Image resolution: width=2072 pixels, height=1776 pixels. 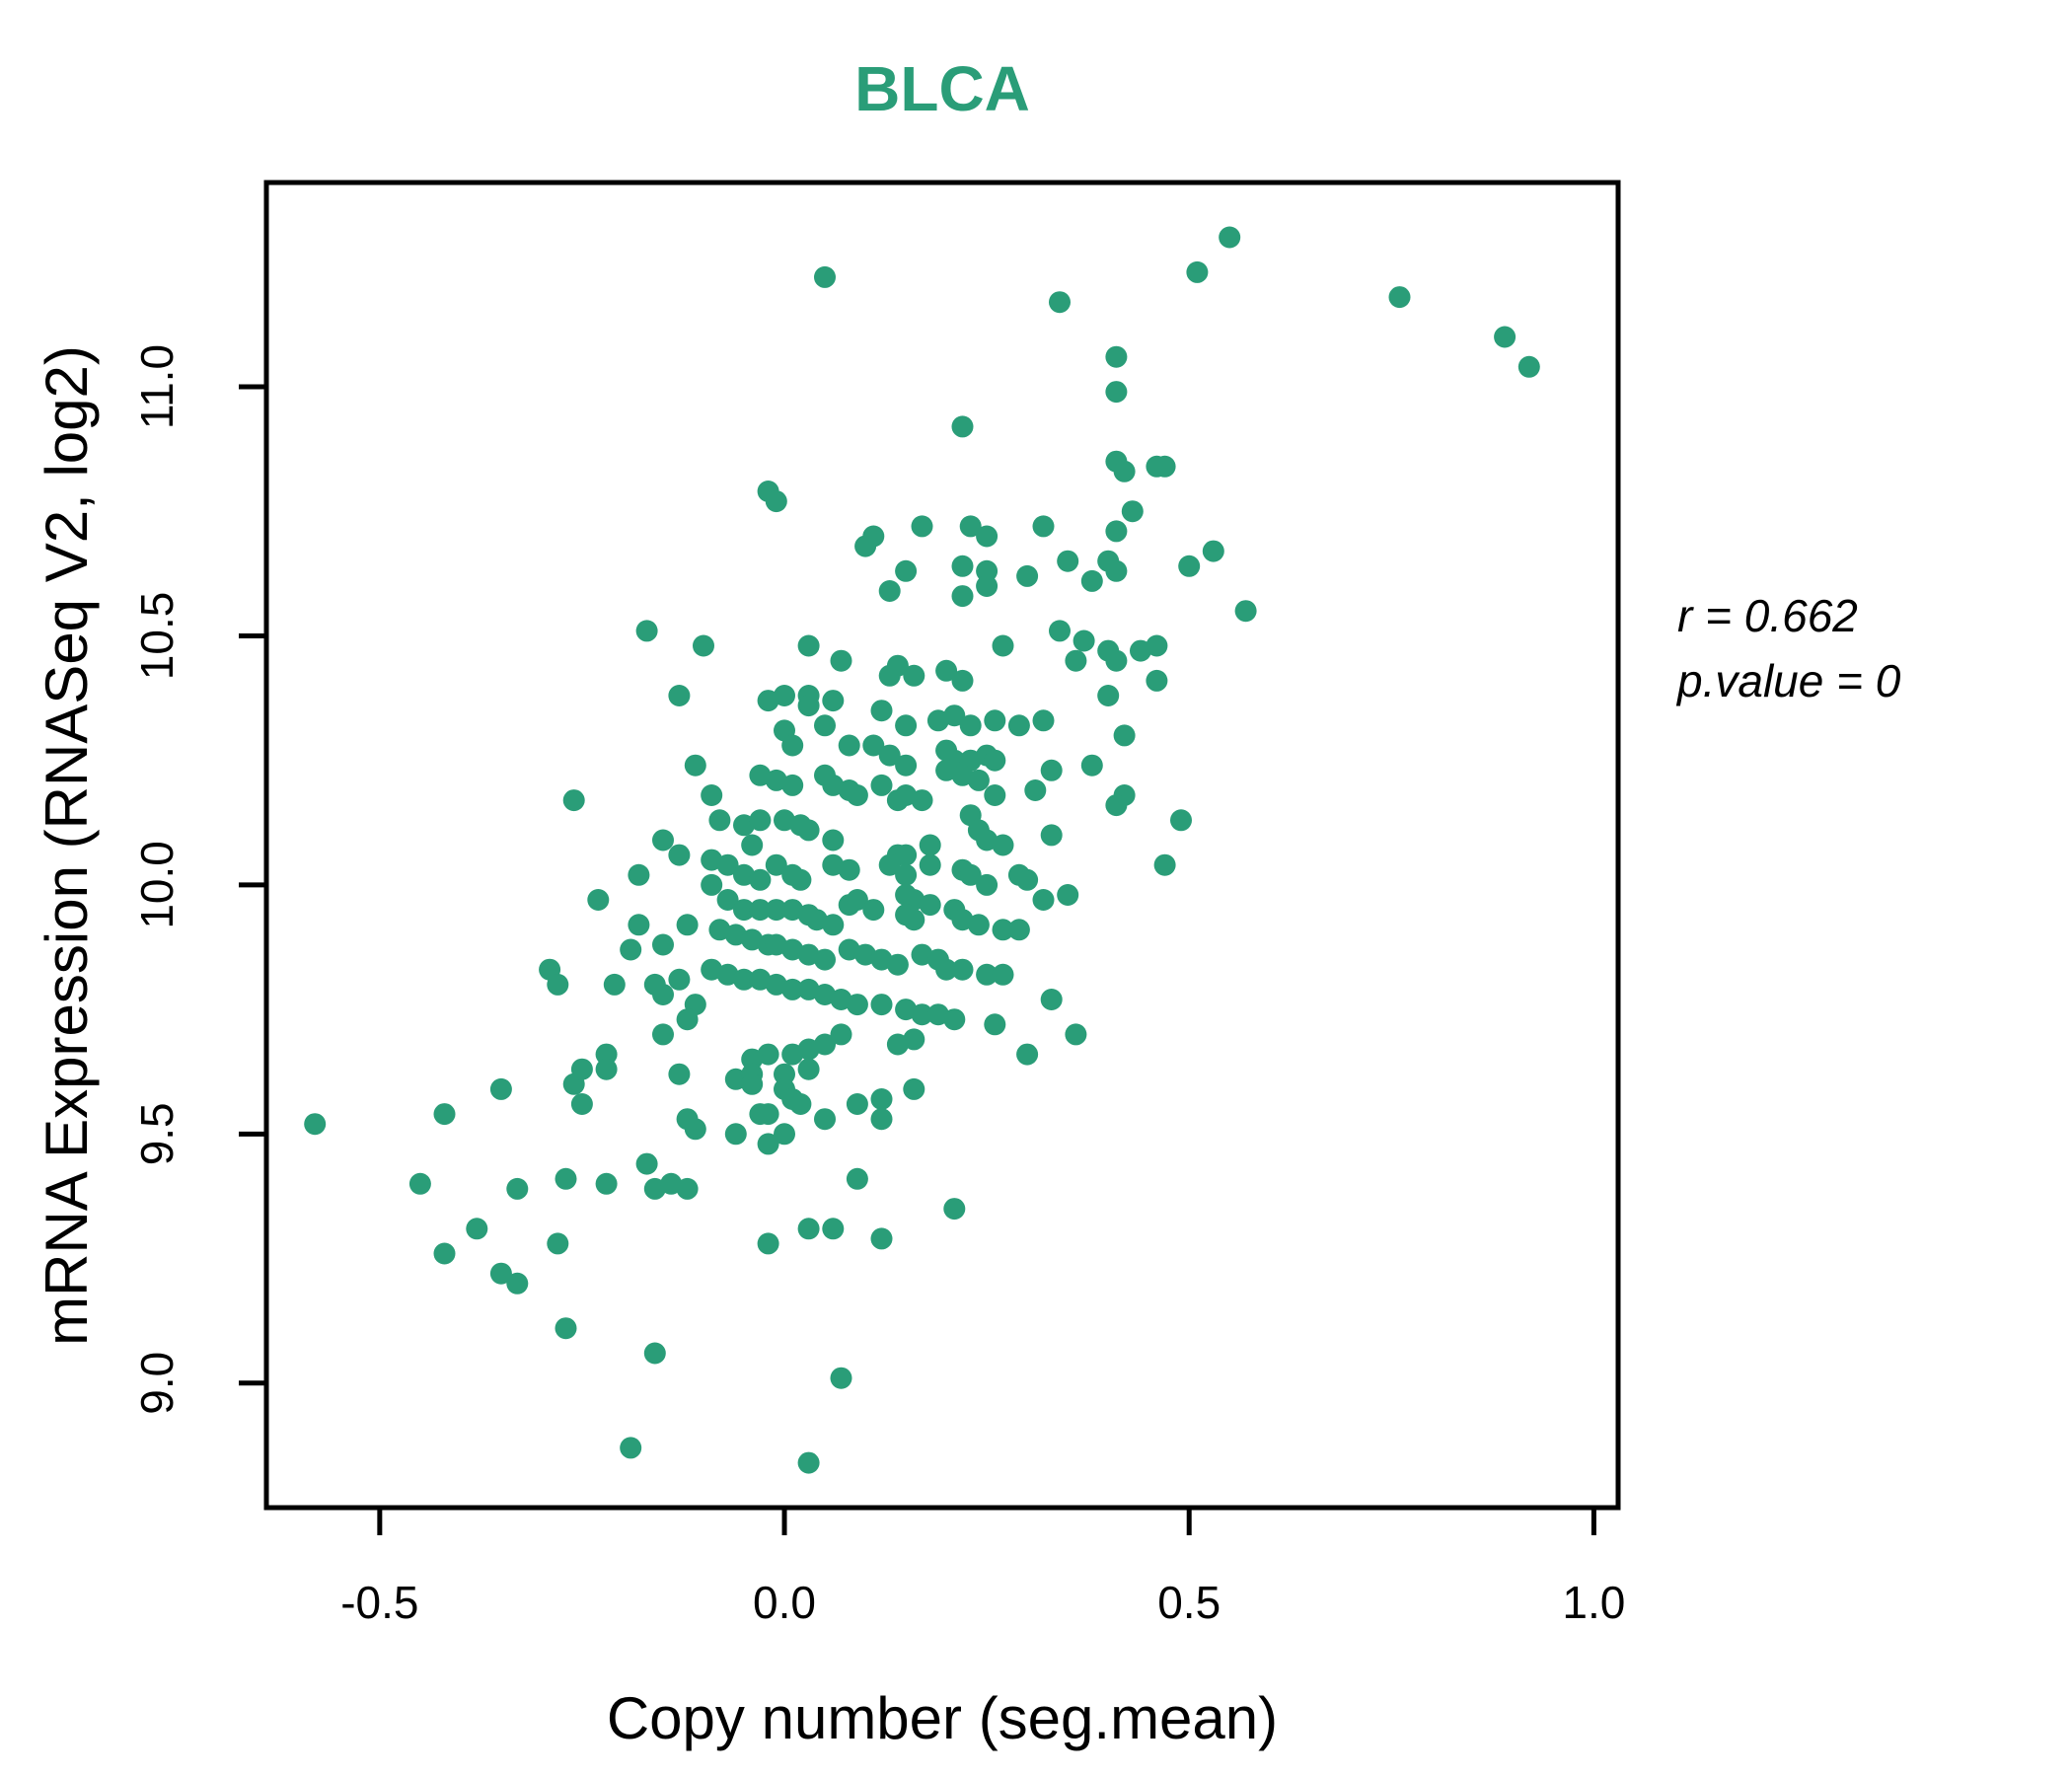 I want to click on x-axis-ticks: -0.5 0.0 0.5 1.0, so click(x=983, y=1568).